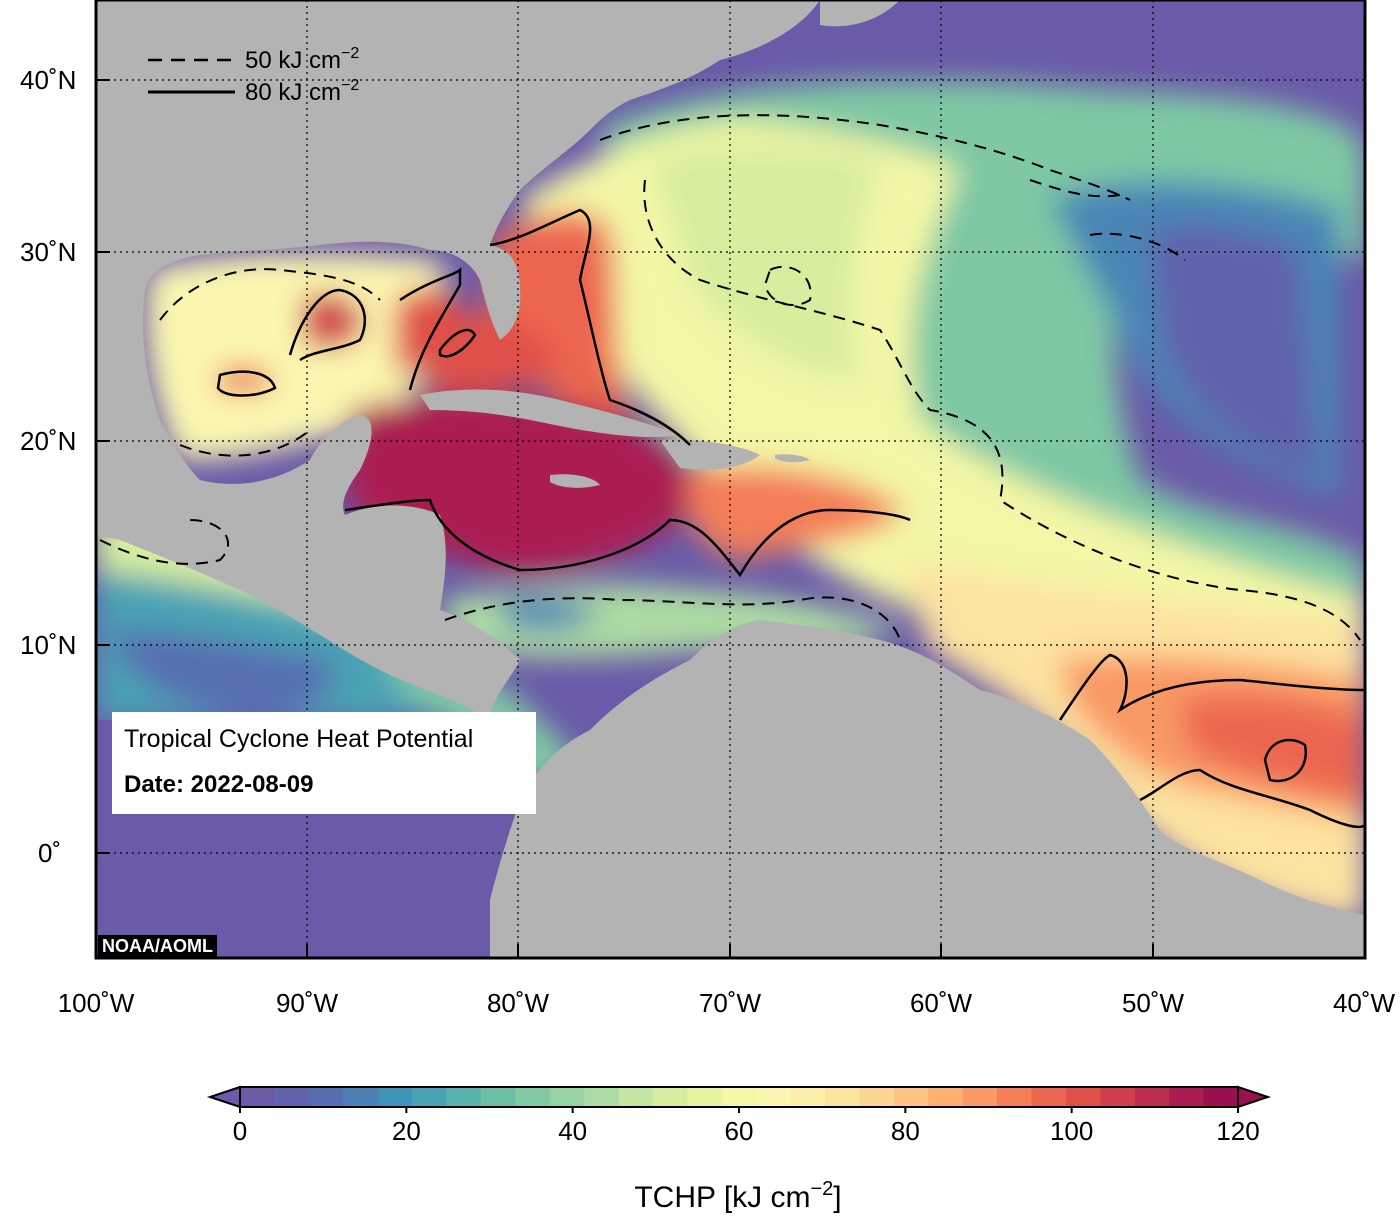  What do you see at coordinates (48, 466) in the screenshot?
I see `latitude-labels: 40˚N 30˚N 20˚N 10˚N 0˚` at bounding box center [48, 466].